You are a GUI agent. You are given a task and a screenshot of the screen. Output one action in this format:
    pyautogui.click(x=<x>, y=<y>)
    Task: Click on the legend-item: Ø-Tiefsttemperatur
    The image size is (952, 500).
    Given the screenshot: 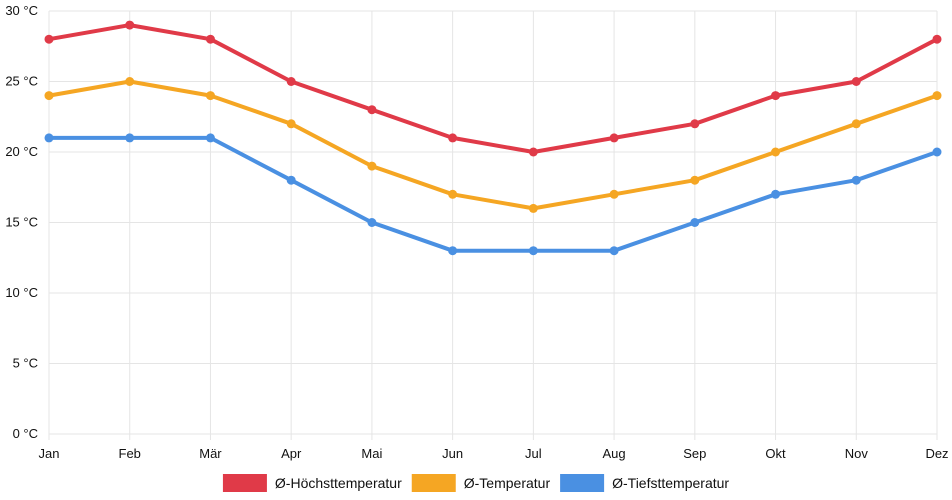 What is the action you would take?
    pyautogui.click(x=644, y=483)
    